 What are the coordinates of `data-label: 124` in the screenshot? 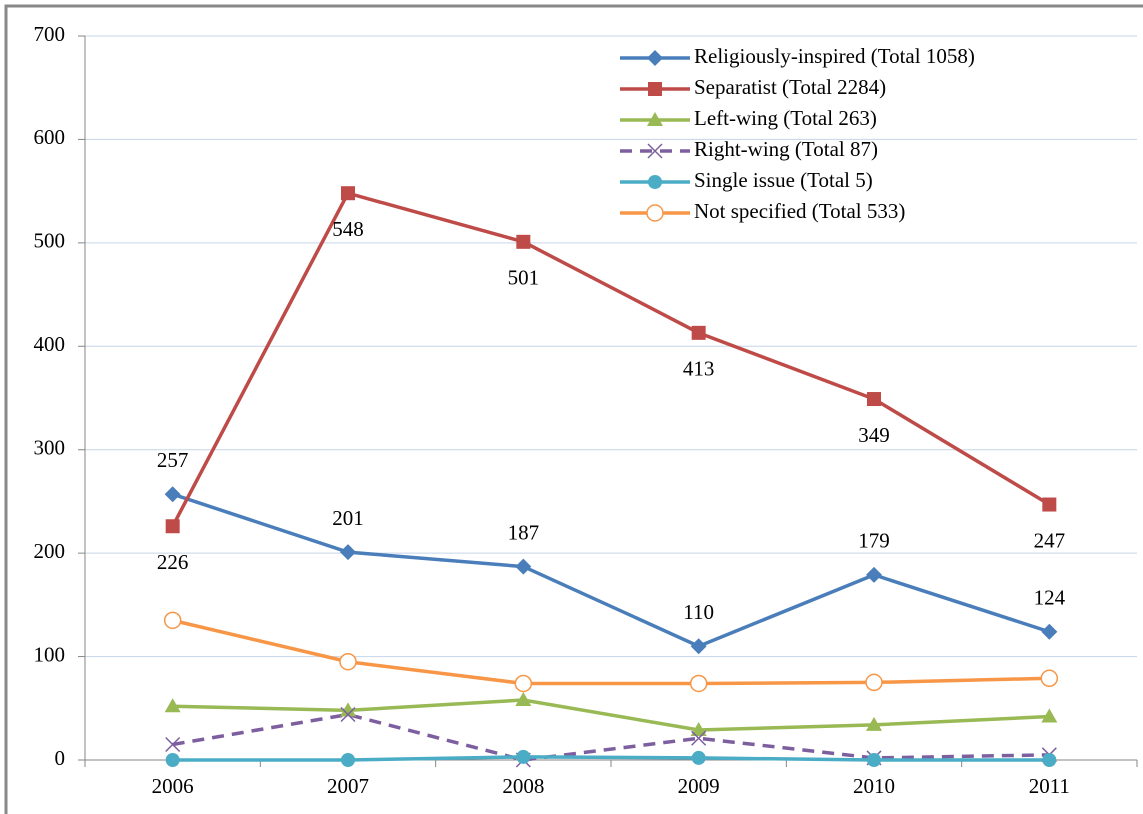 It's located at (1050, 598).